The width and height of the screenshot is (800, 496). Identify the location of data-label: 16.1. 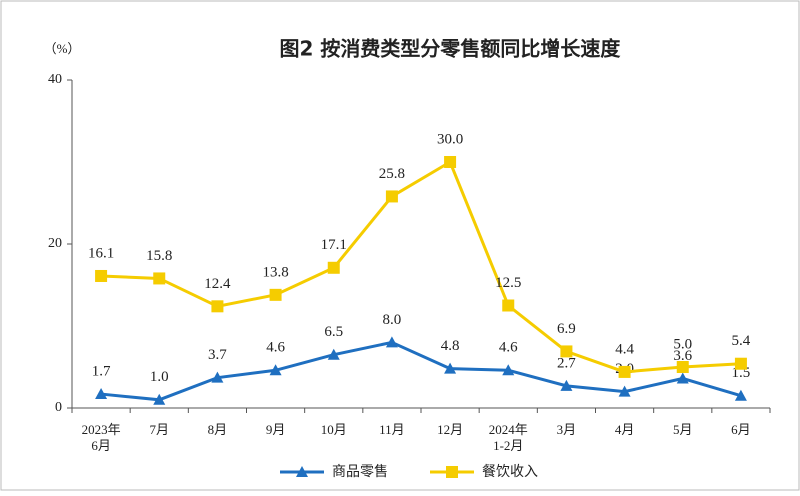
(101, 253).